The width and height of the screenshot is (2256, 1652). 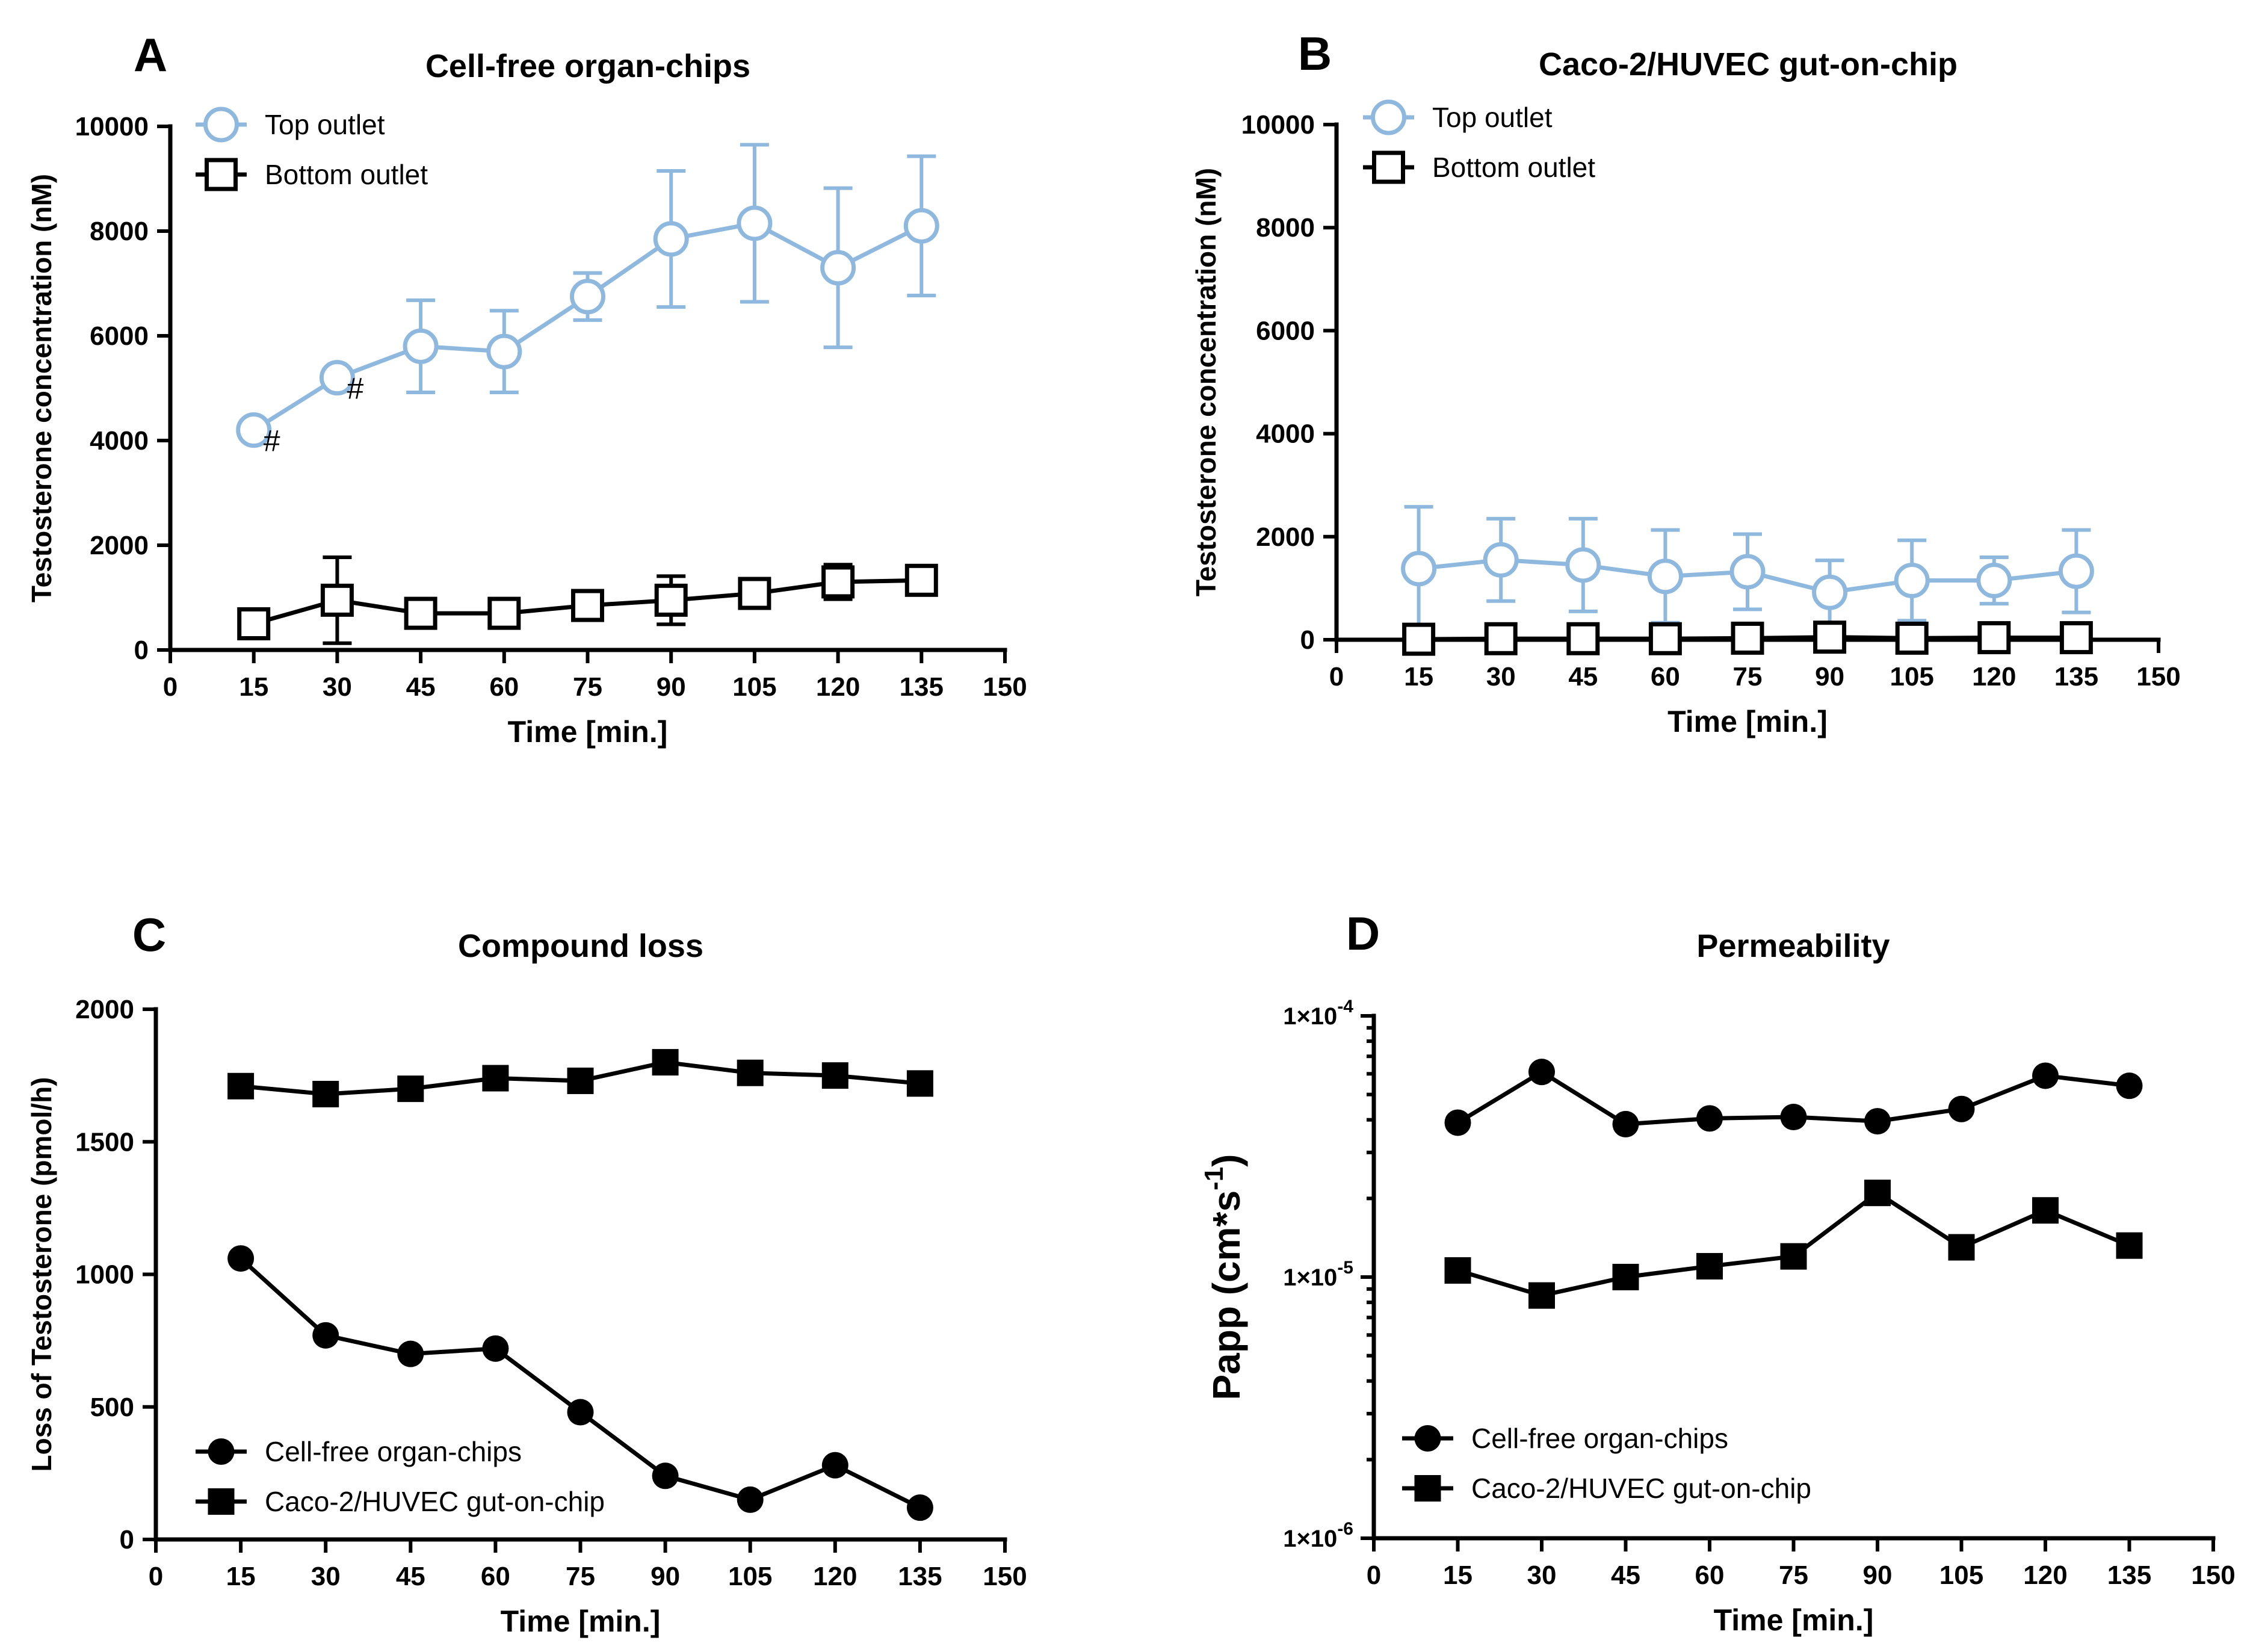 I want to click on chart-title: Permeability, so click(x=1793, y=946).